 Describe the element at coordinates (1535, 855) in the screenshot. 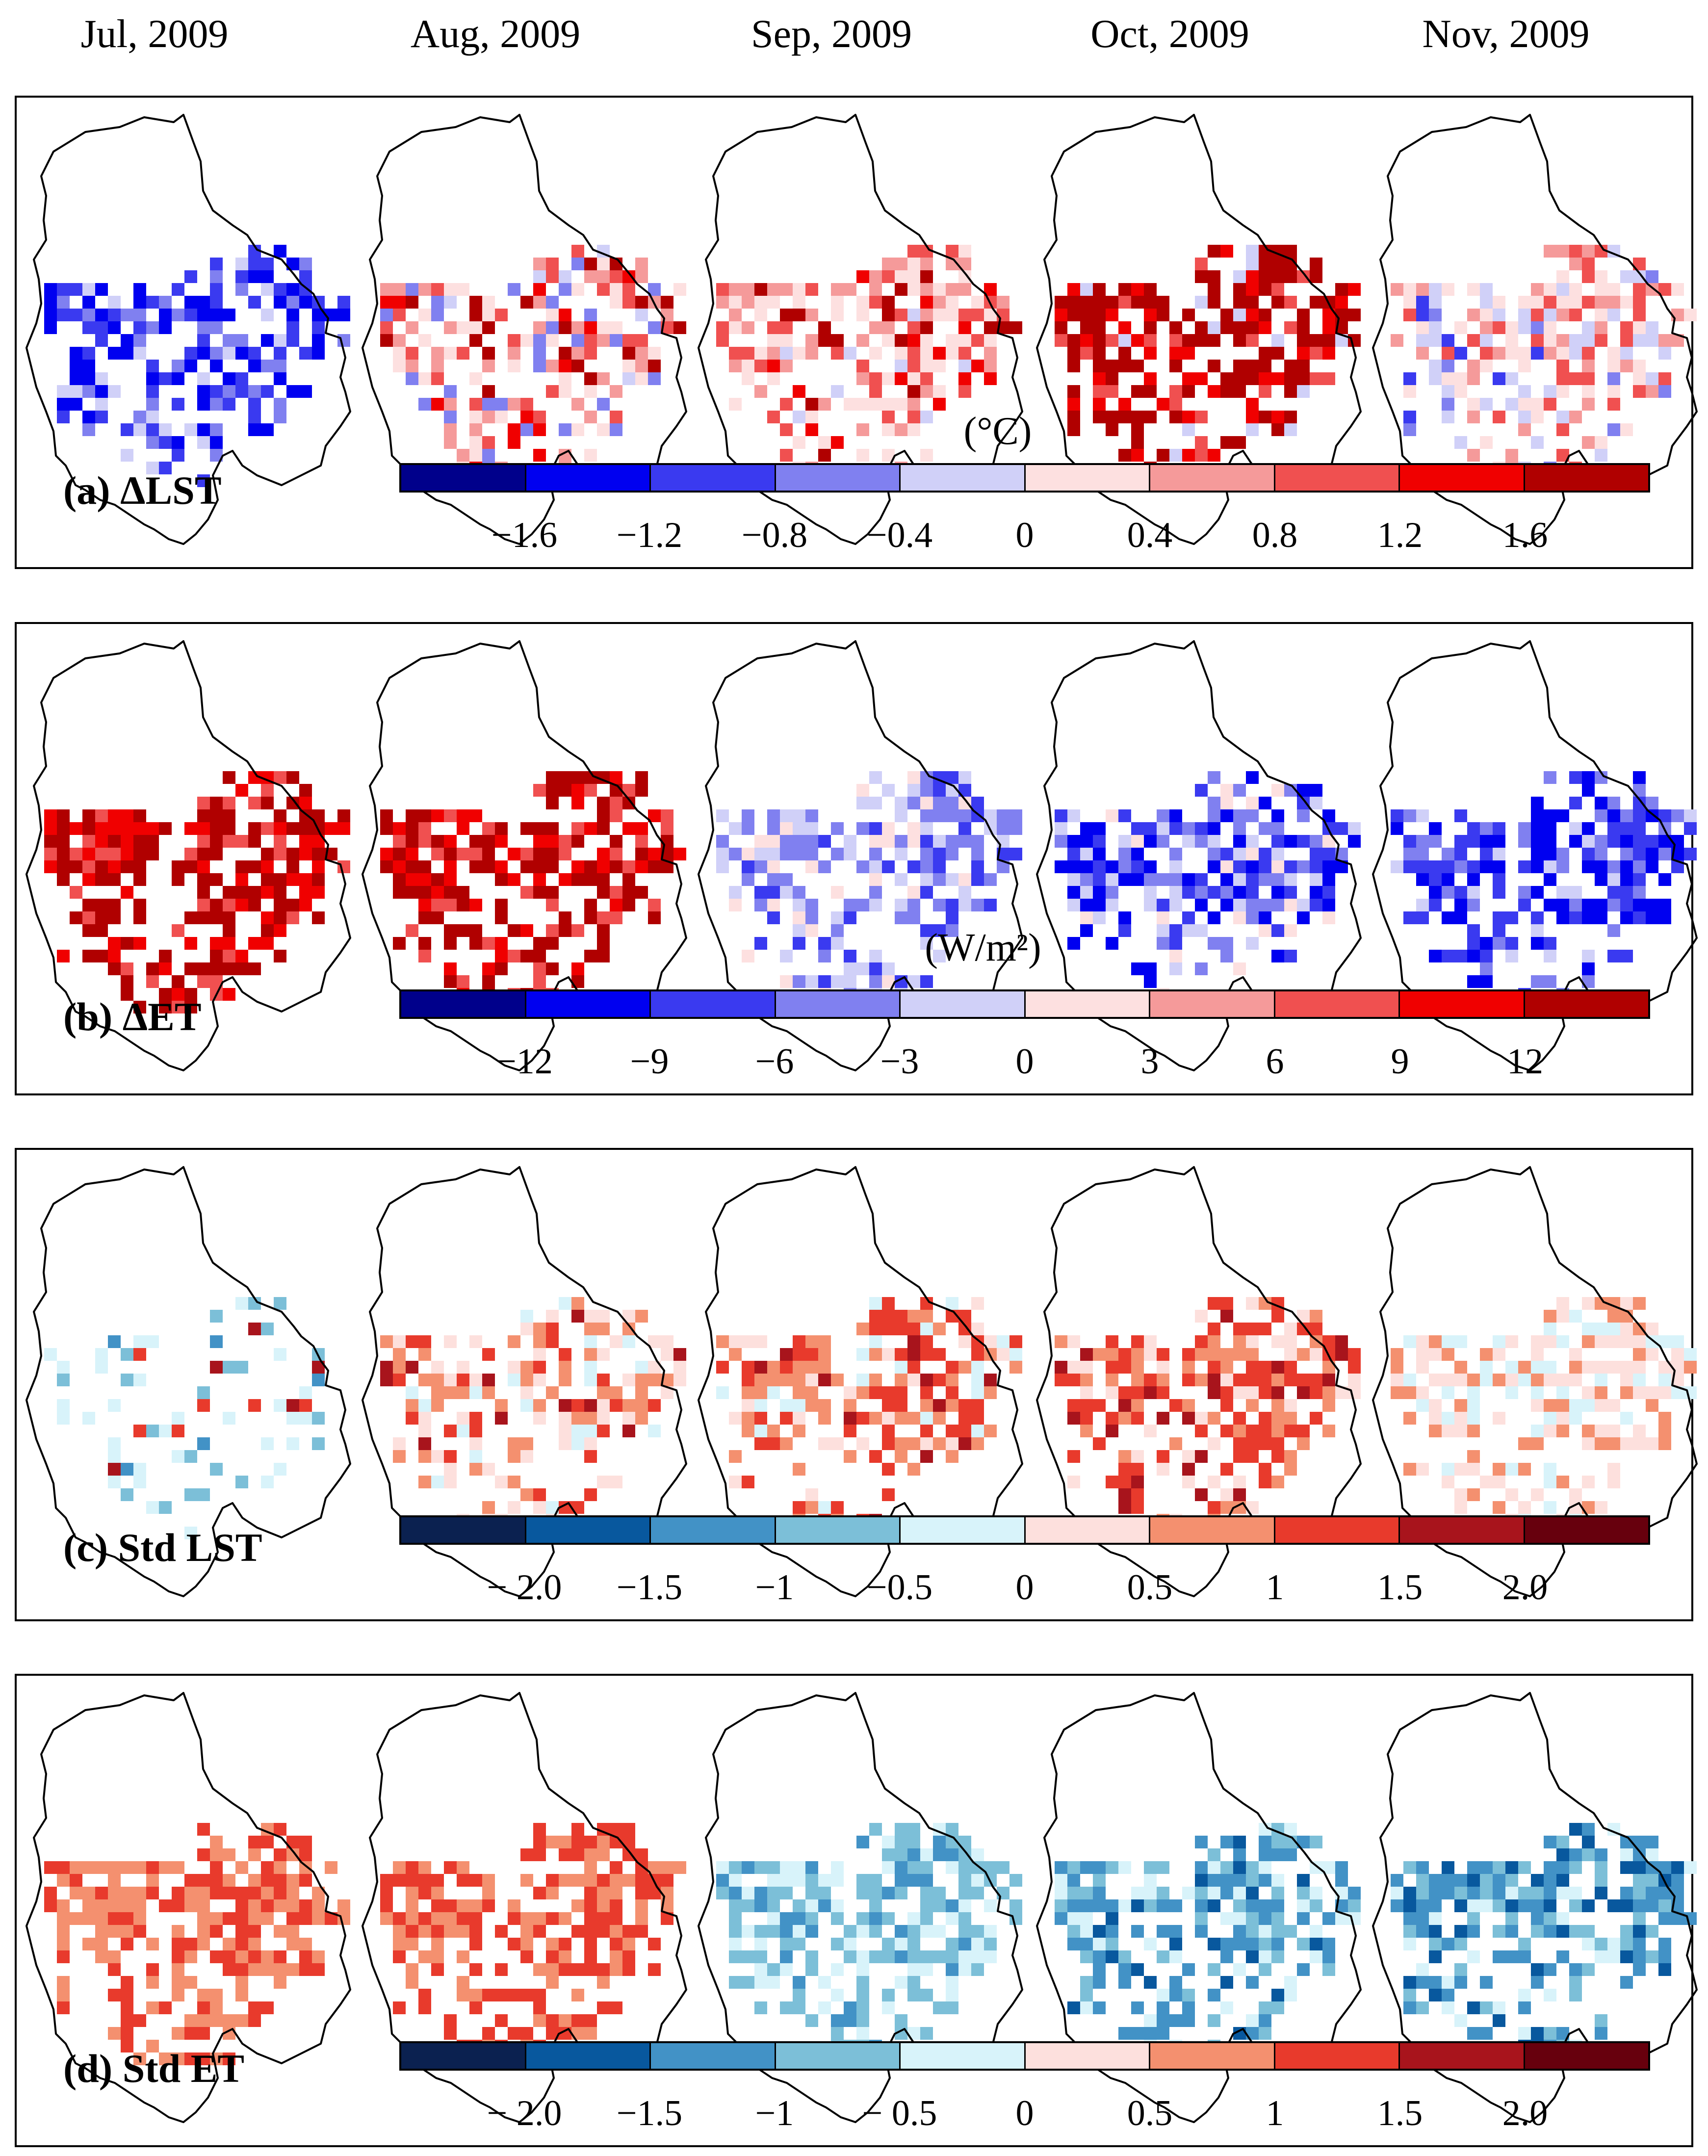

I see `basin-map` at that location.